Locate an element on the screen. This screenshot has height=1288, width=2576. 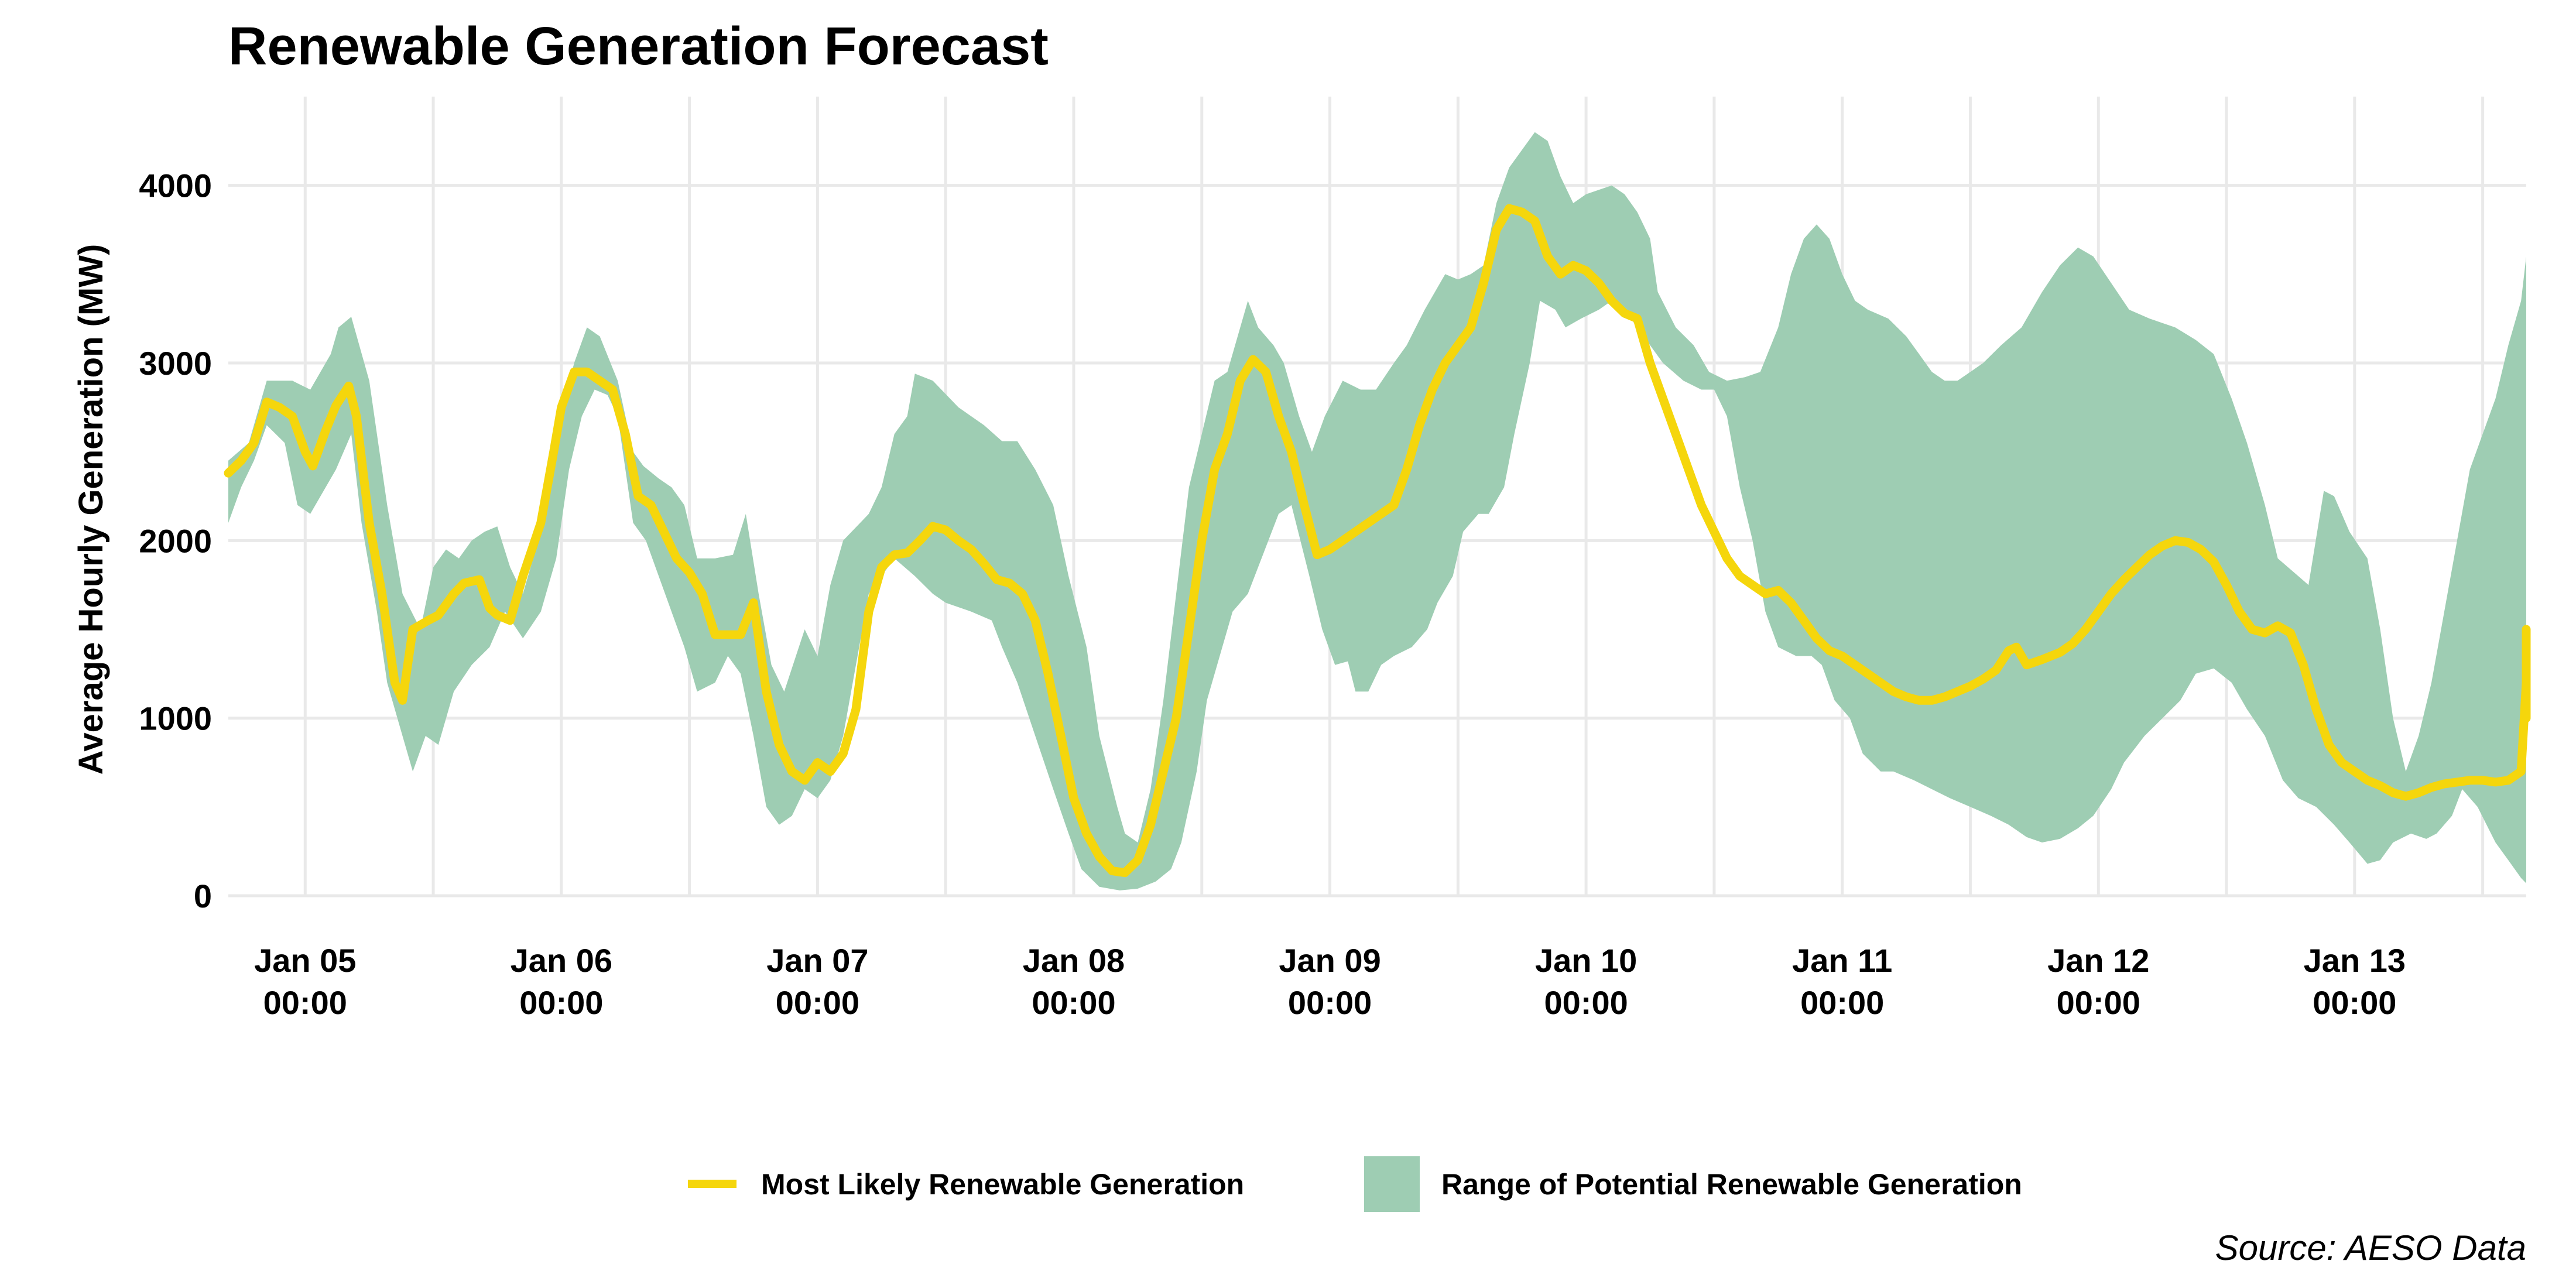
y-tick-label: 2000 is located at coordinates (175, 540).